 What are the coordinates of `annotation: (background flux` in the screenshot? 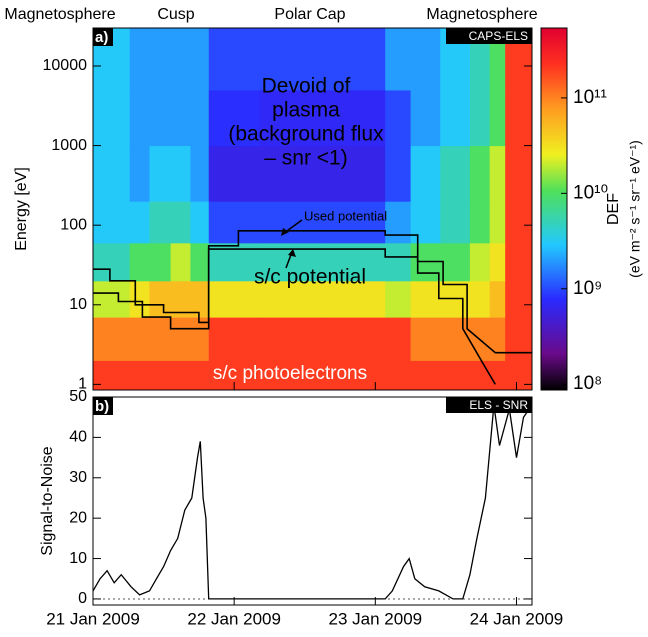 It's located at (306, 134).